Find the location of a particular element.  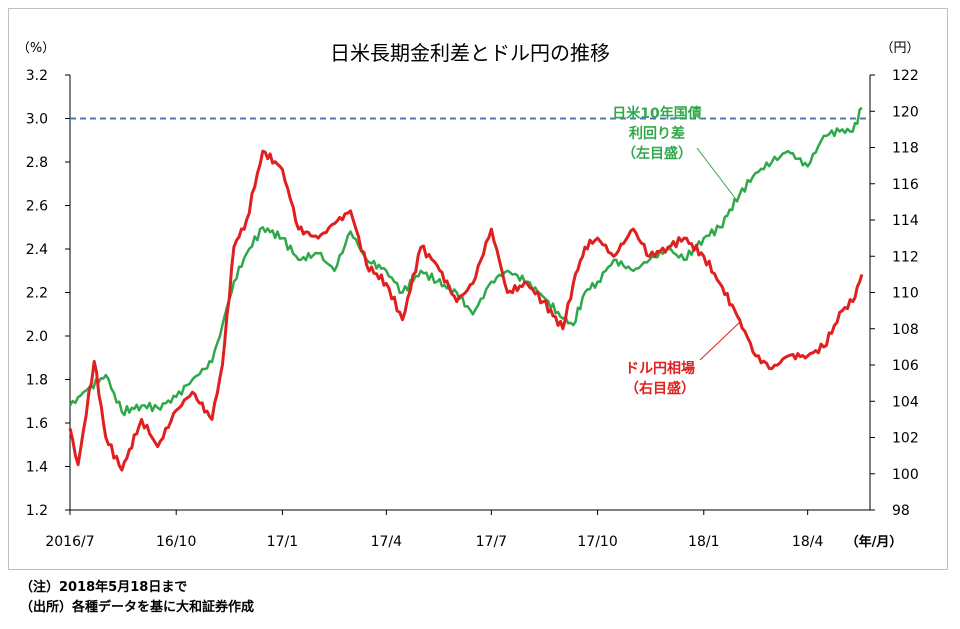

x-axis-unit: （年/月） is located at coordinates (874, 542).